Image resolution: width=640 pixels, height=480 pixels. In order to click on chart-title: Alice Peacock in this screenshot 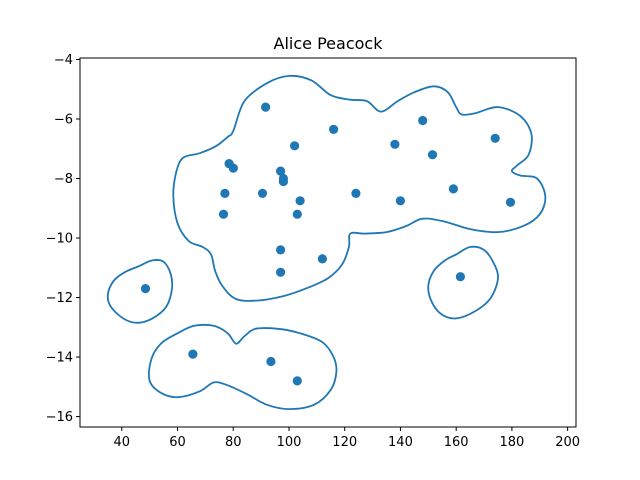, I will do `click(329, 43)`.